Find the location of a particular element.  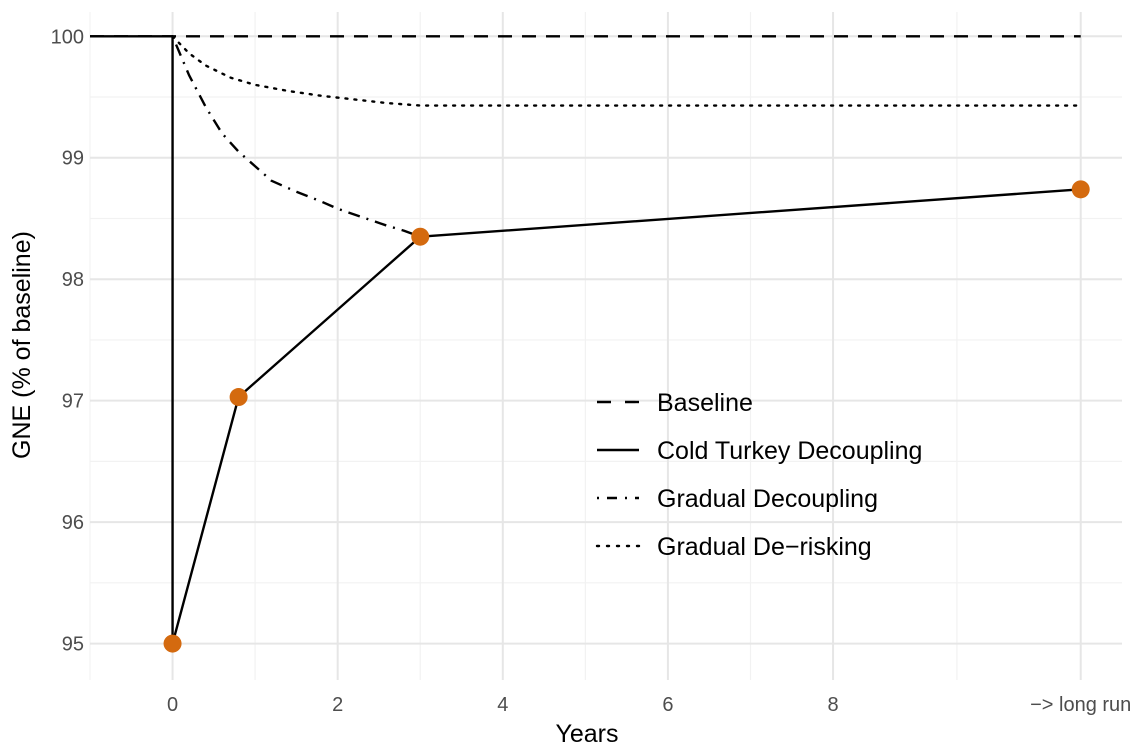

x-tick-label: 8 is located at coordinates (832, 705).